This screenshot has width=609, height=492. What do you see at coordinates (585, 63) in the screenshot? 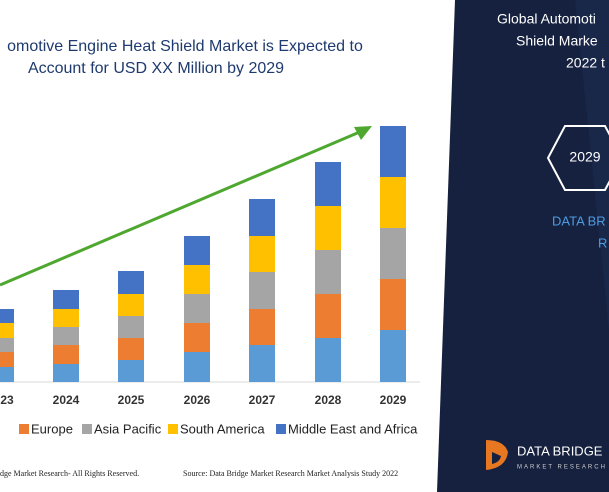
I see `panel-title: 2022 t` at bounding box center [585, 63].